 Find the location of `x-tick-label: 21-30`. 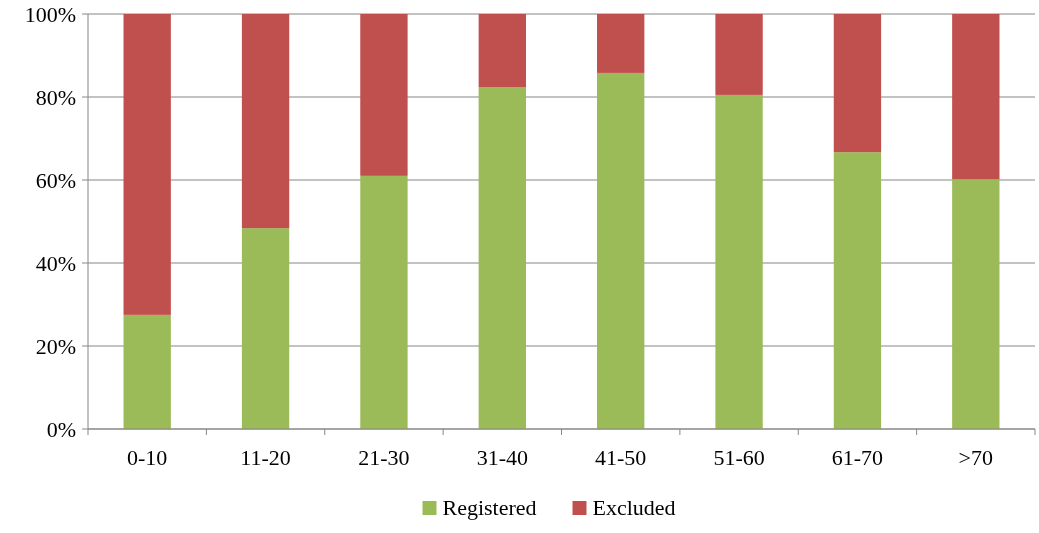

x-tick-label: 21-30 is located at coordinates (384, 457).